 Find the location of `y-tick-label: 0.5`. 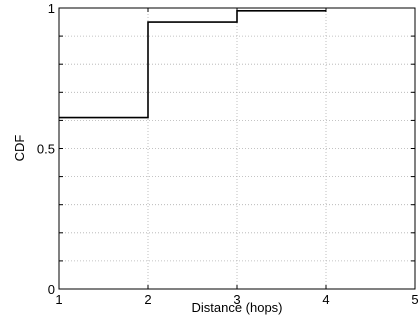

y-tick-label: 0.5 is located at coordinates (46, 149).